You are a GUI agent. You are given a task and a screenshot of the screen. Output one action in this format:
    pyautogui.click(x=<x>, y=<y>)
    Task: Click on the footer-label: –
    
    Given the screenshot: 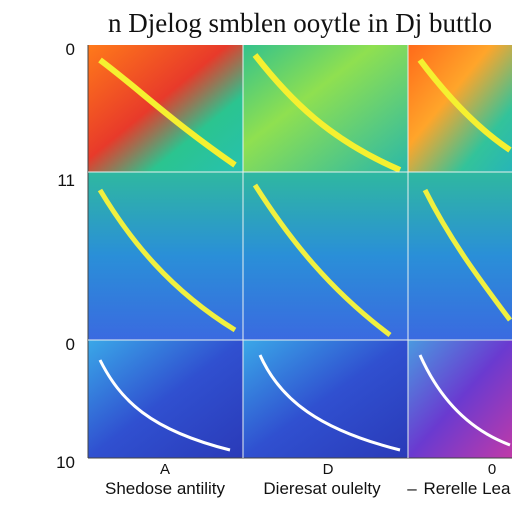 What is the action you would take?
    pyautogui.click(x=412, y=488)
    